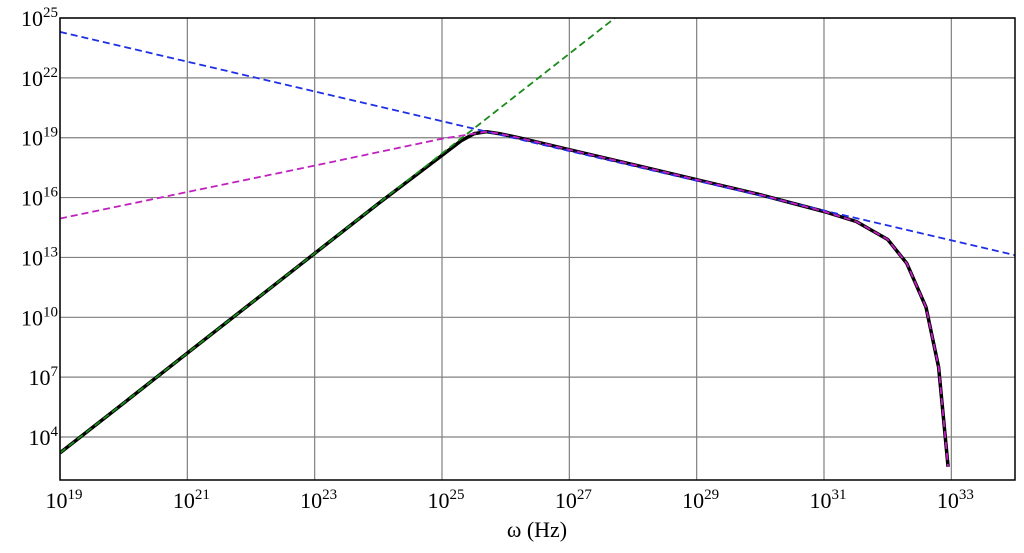  Describe the element at coordinates (318, 500) in the screenshot. I see `x-tick-label: 1023` at that location.